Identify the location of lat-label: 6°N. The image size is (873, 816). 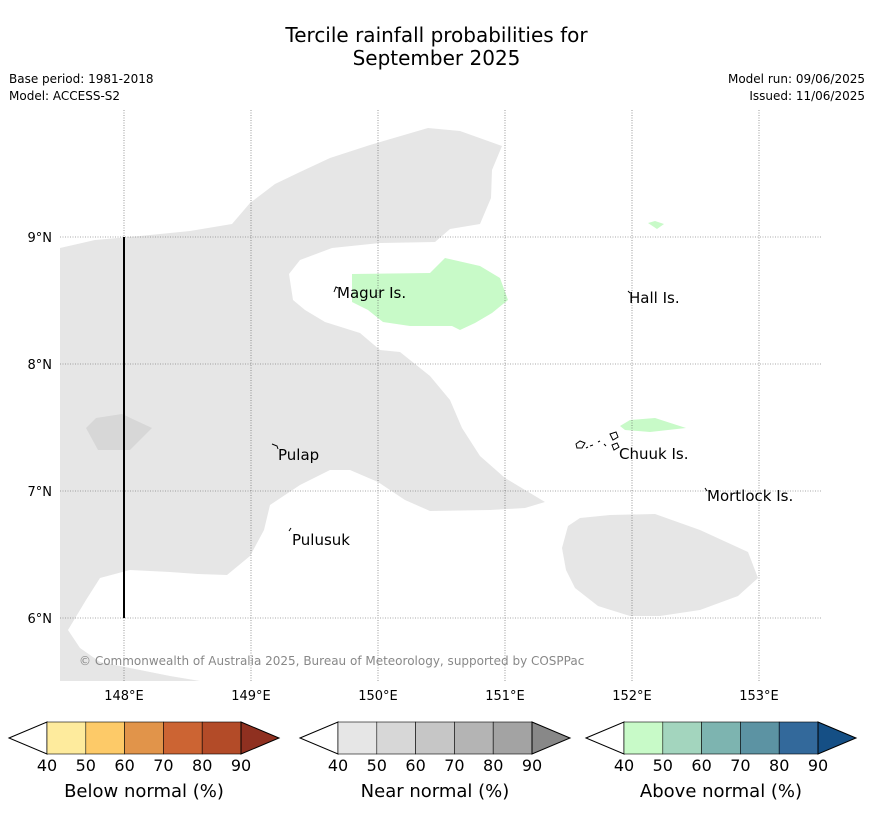
(40, 619).